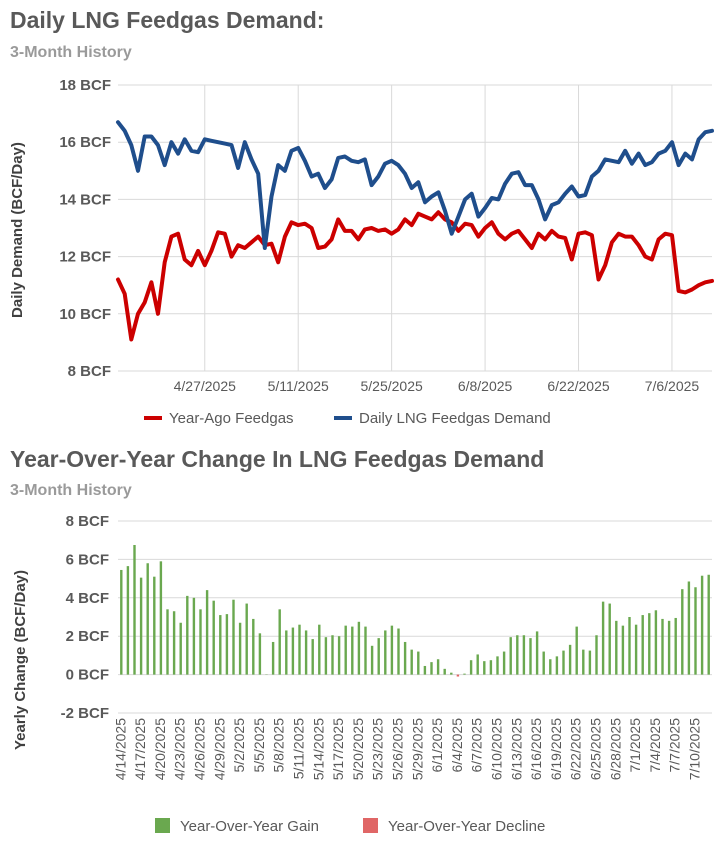 The width and height of the screenshot is (727, 844). What do you see at coordinates (279, 745) in the screenshot?
I see `chart2-x-tick-label: 5/8/2025` at bounding box center [279, 745].